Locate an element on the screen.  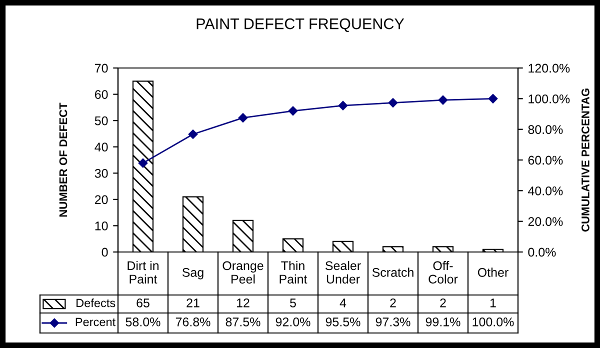
data-label: 58.0% is located at coordinates (143, 322).